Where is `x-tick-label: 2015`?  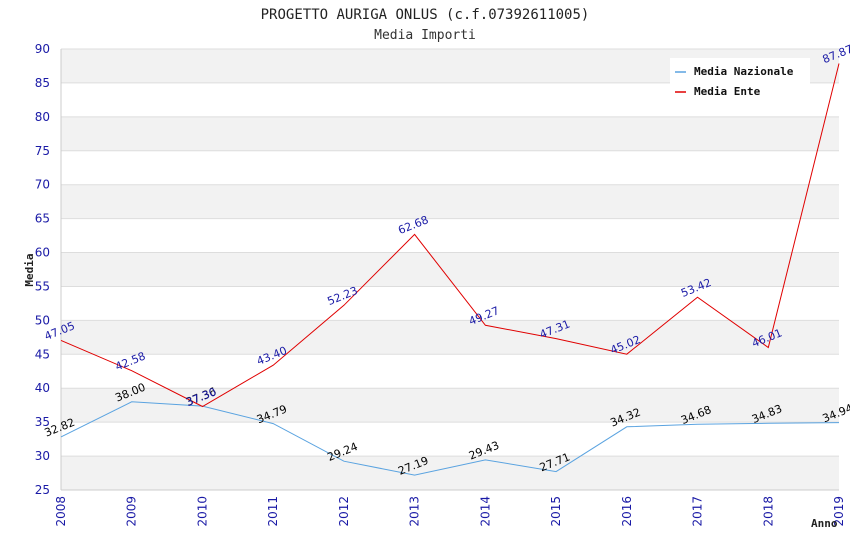
x-tick-label: 2015 is located at coordinates (556, 511).